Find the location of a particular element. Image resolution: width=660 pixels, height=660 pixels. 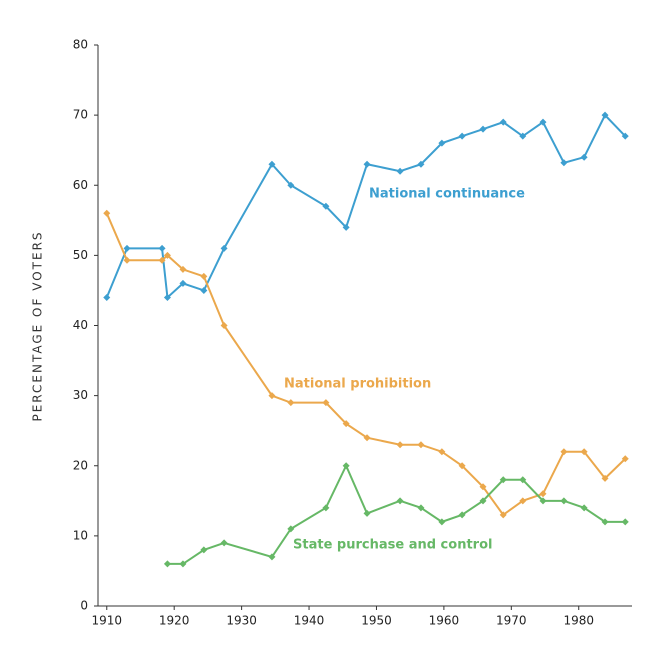

x-tick-label: 1970 is located at coordinates (511, 621).